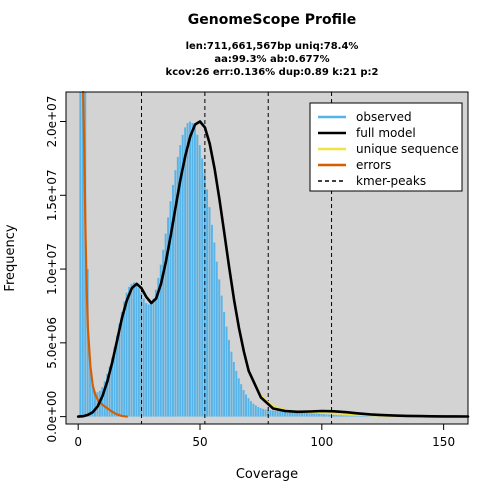 The image size is (500, 500). What do you see at coordinates (373, 165) in the screenshot?
I see `legend-label: errors` at bounding box center [373, 165].